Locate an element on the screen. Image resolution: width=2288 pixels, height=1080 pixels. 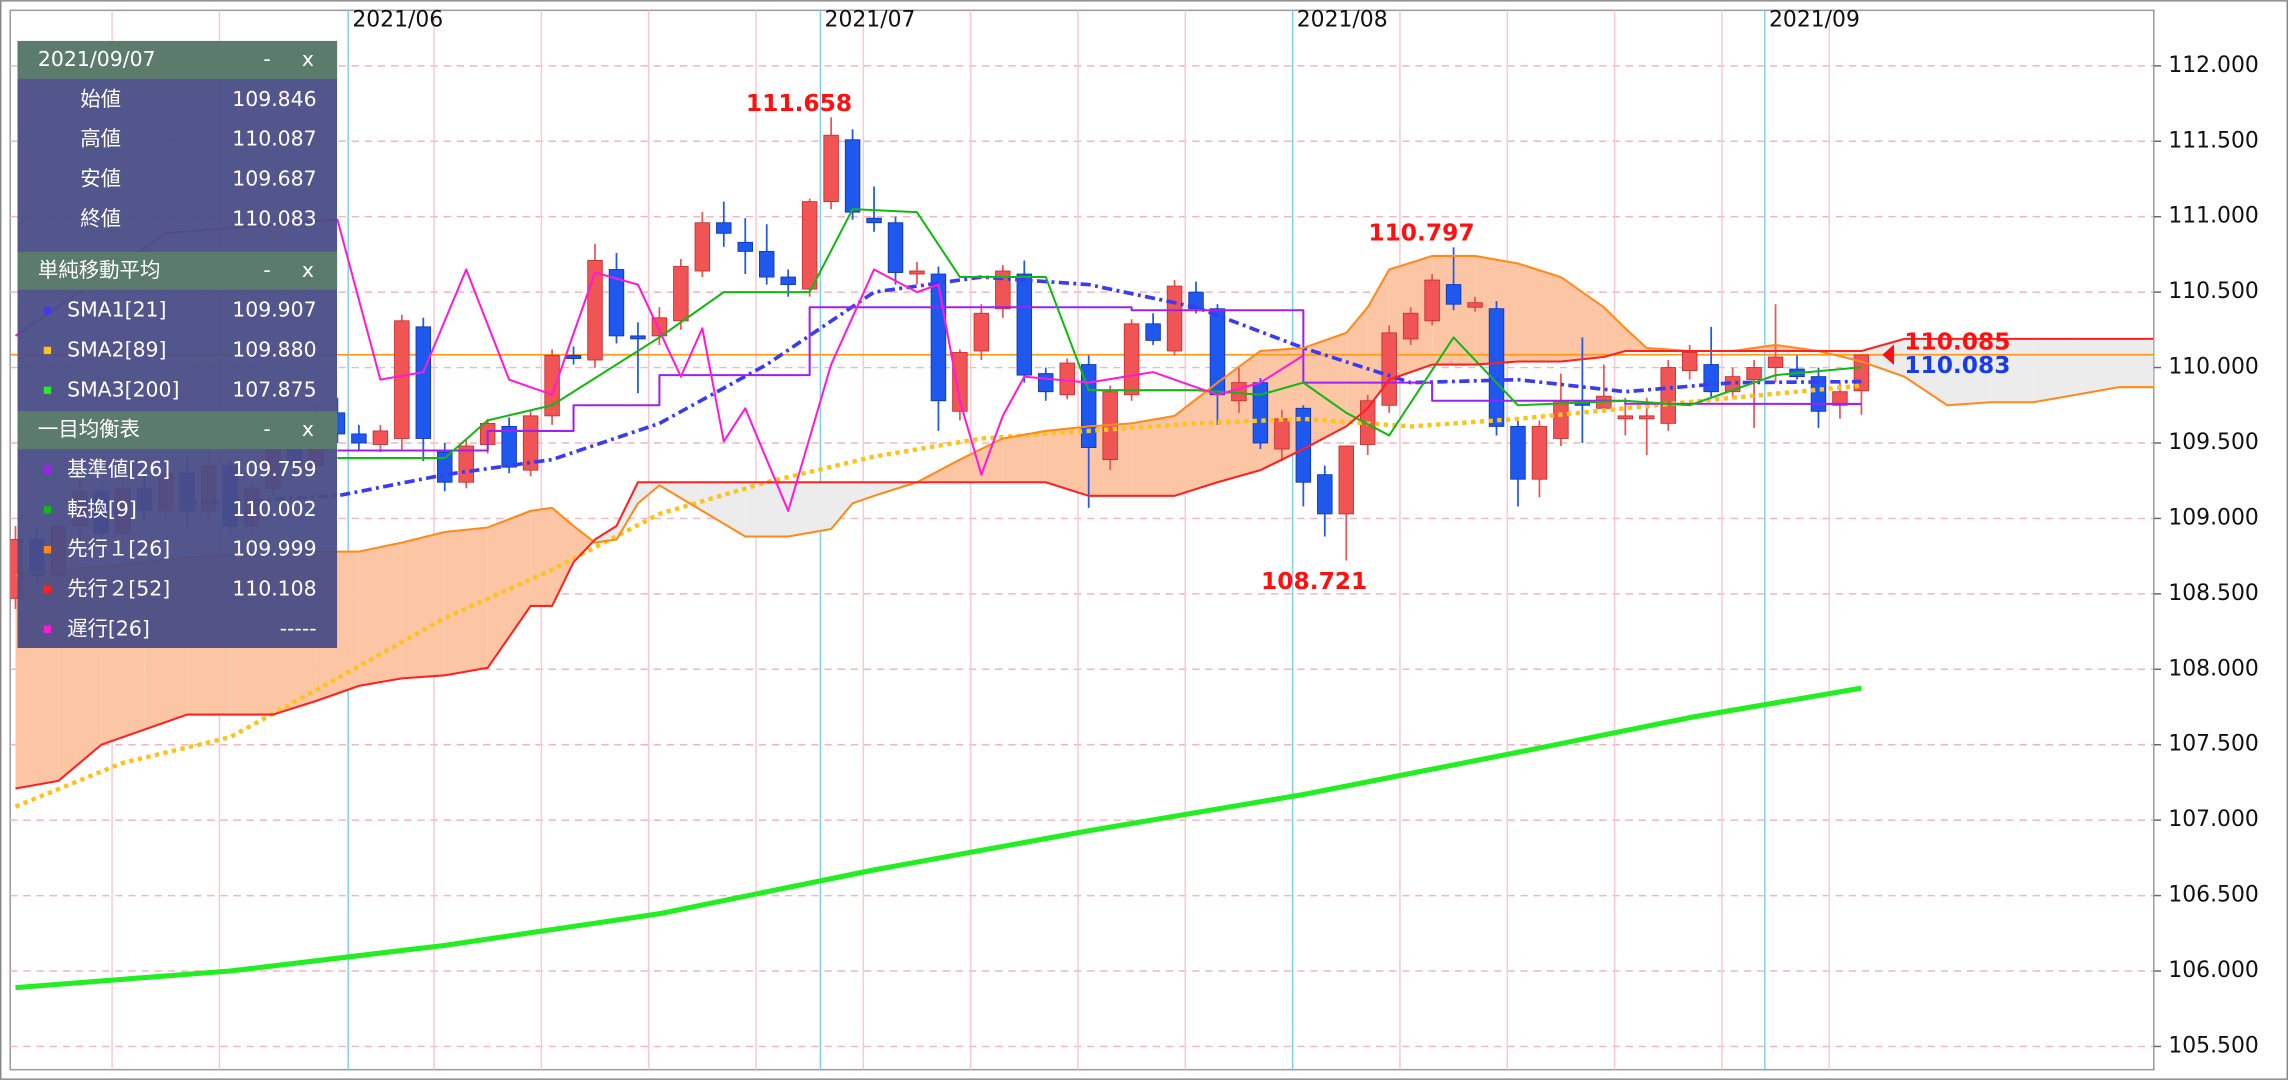
ohlc-label: 安値 is located at coordinates (100, 178).